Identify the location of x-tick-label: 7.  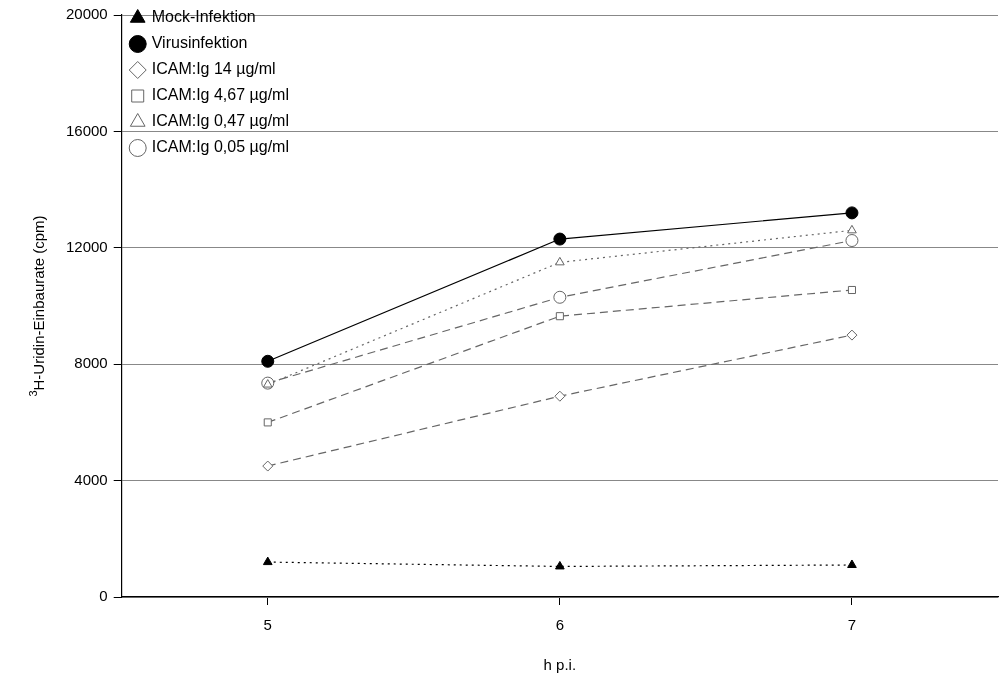
(852, 625).